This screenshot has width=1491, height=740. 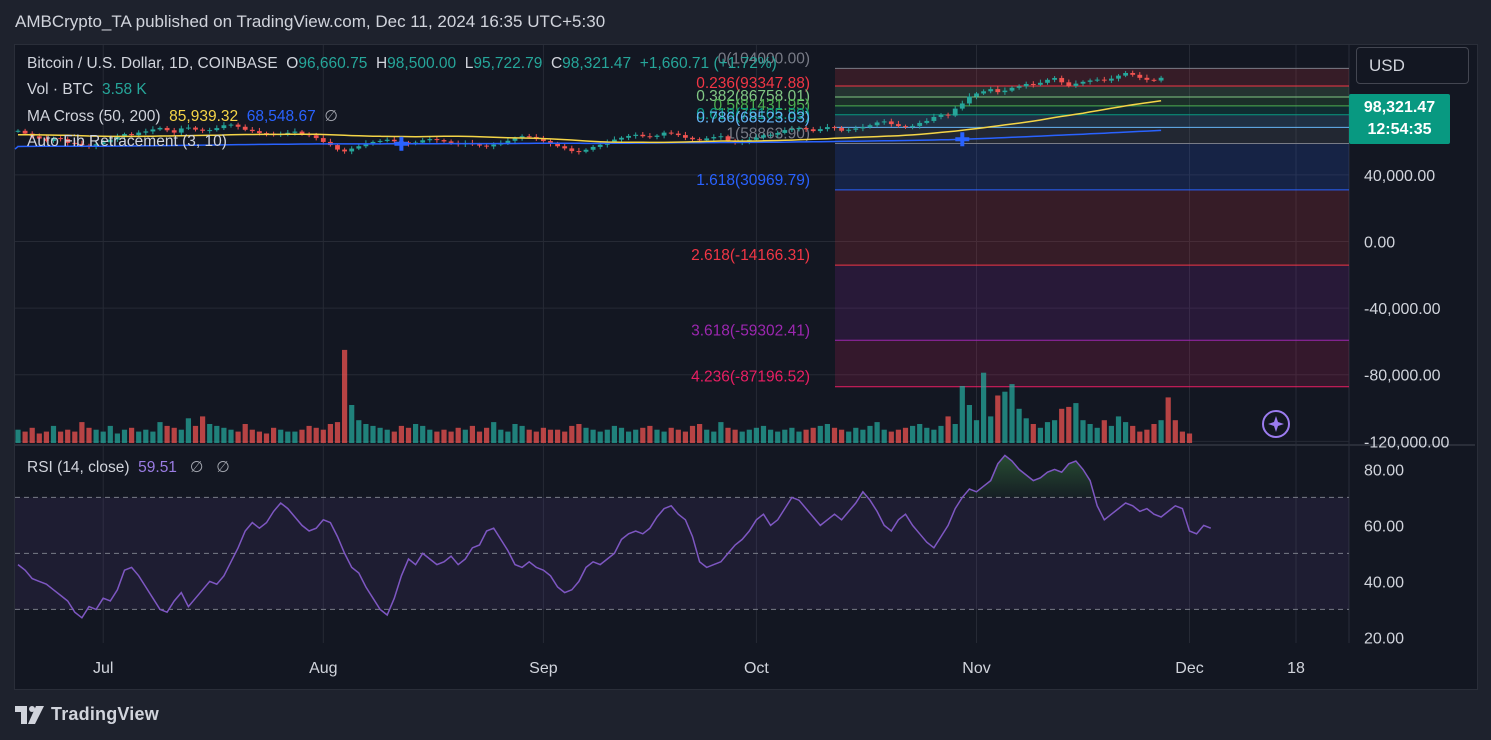 I want to click on date-tick-label: Oct, so click(x=756, y=668).